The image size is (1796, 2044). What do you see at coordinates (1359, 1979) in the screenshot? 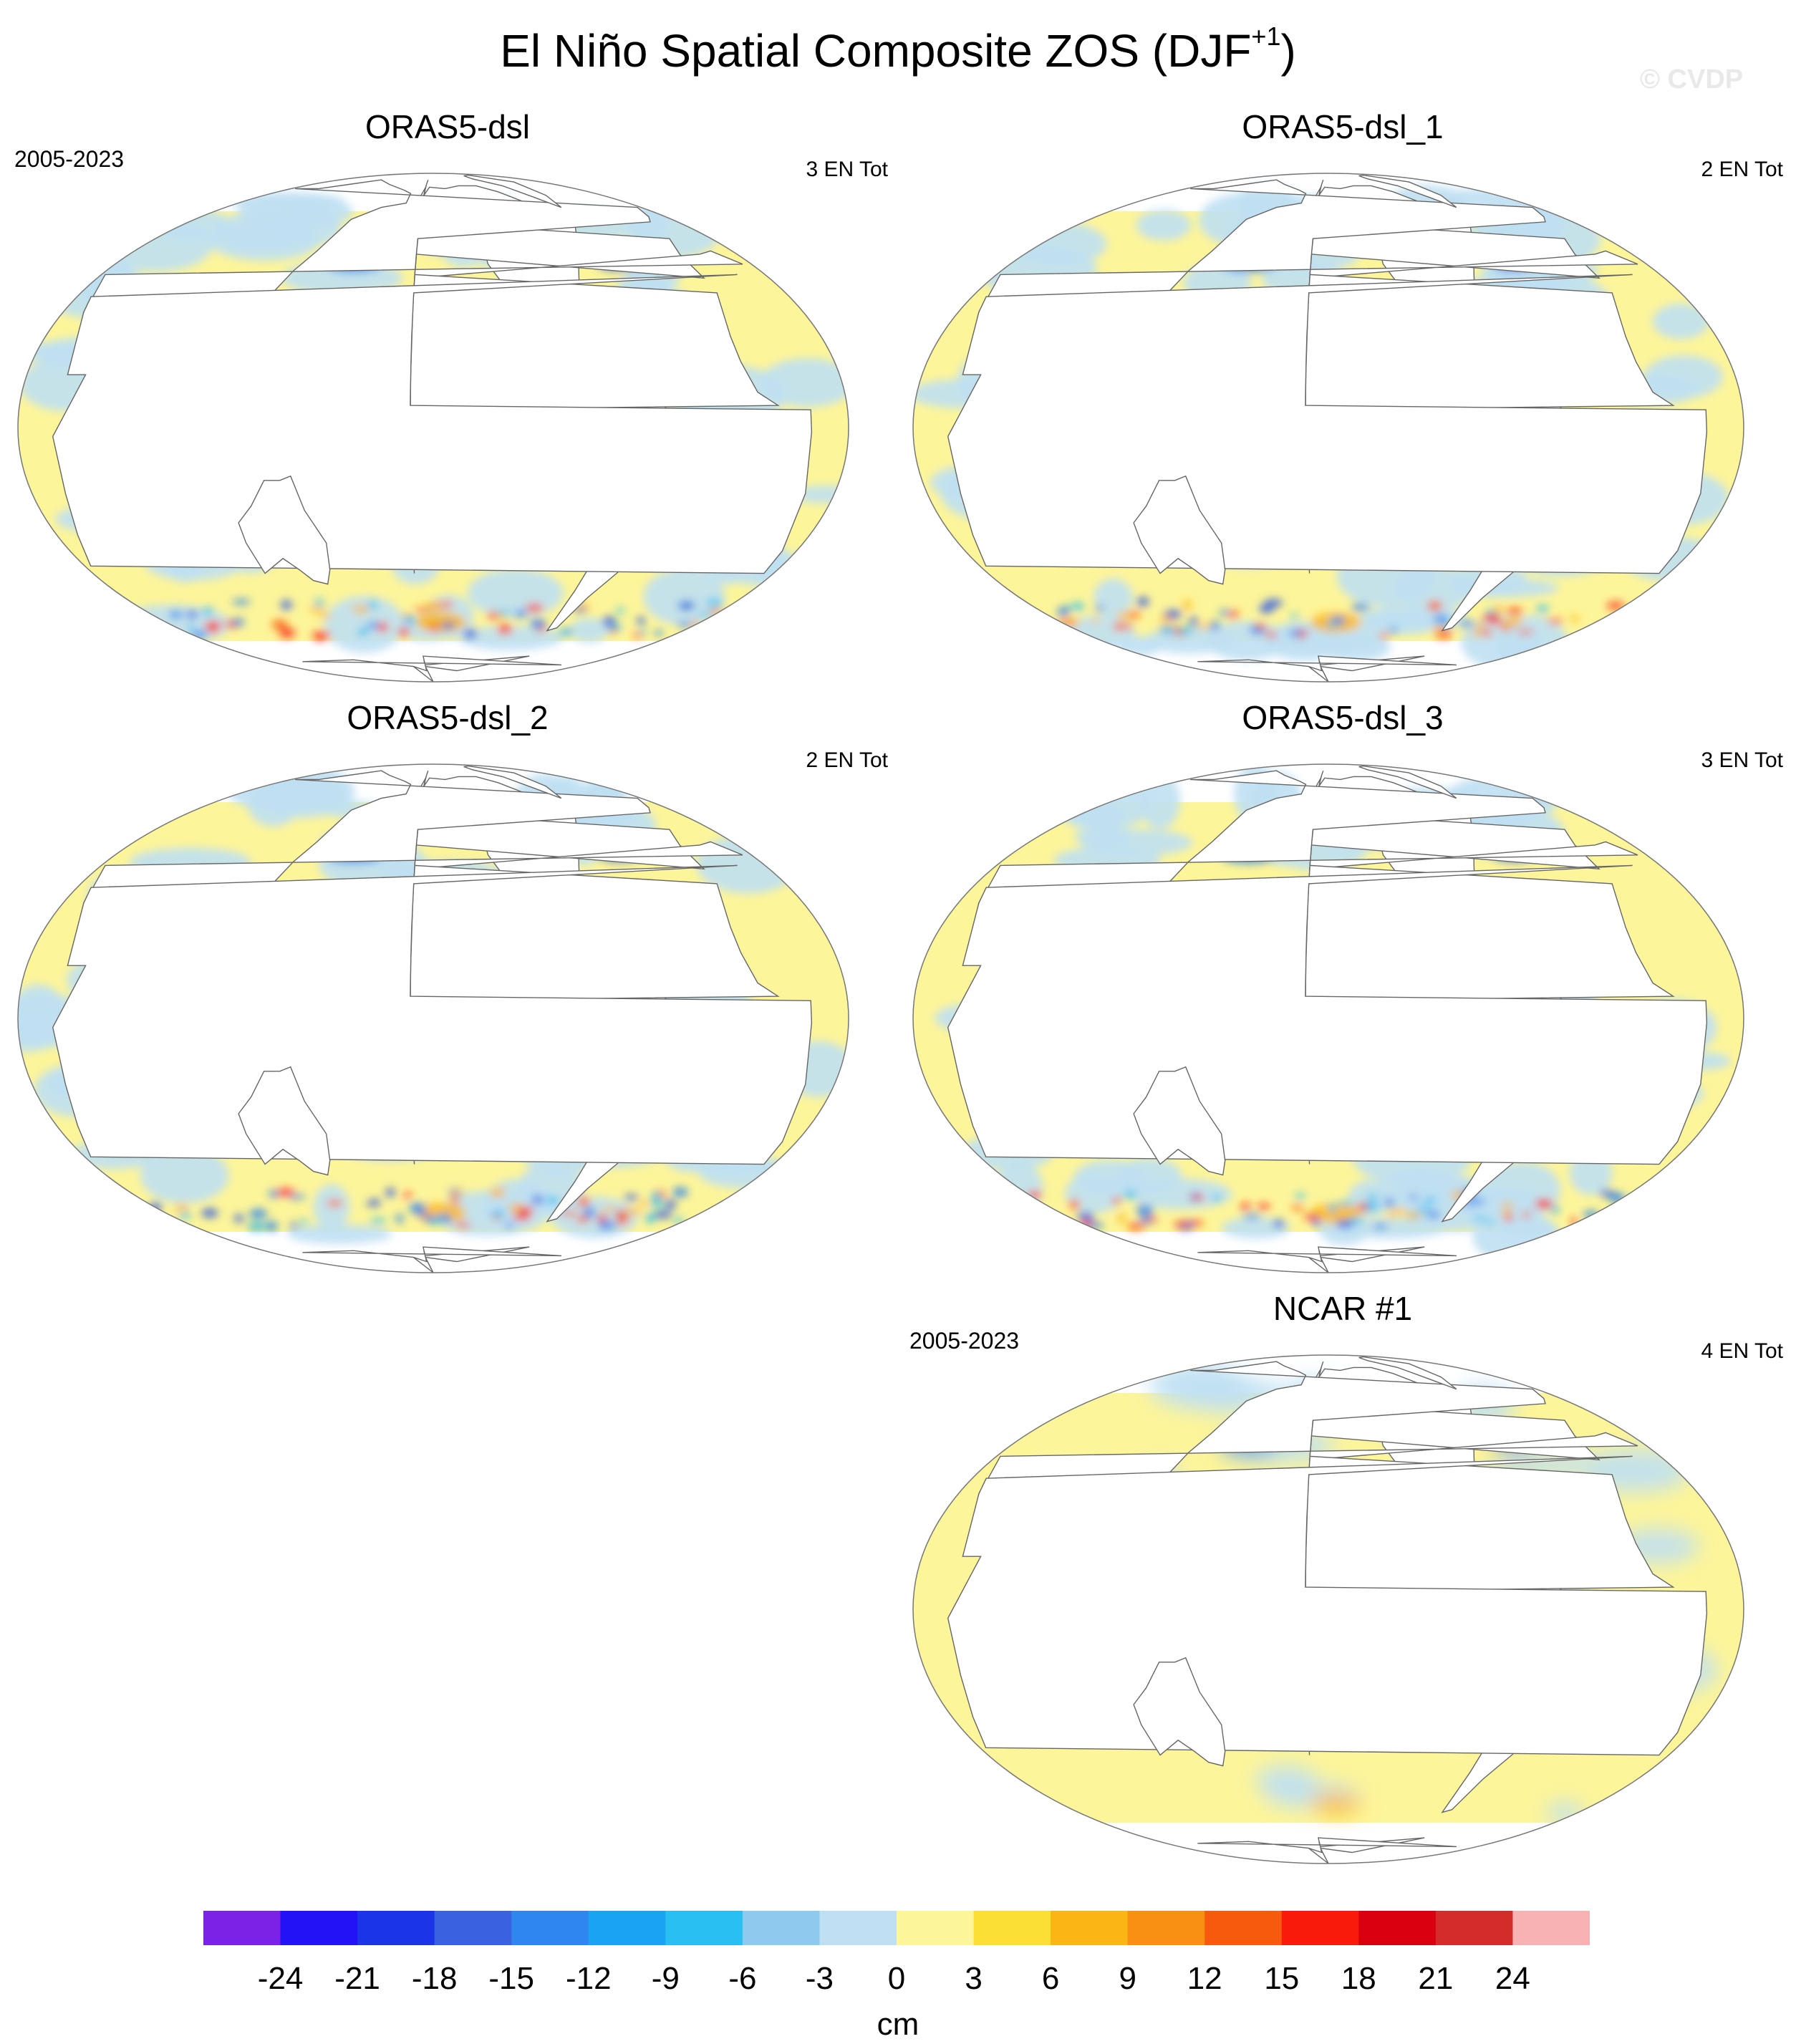
I see `colorbar-tick-label: 18` at bounding box center [1359, 1979].